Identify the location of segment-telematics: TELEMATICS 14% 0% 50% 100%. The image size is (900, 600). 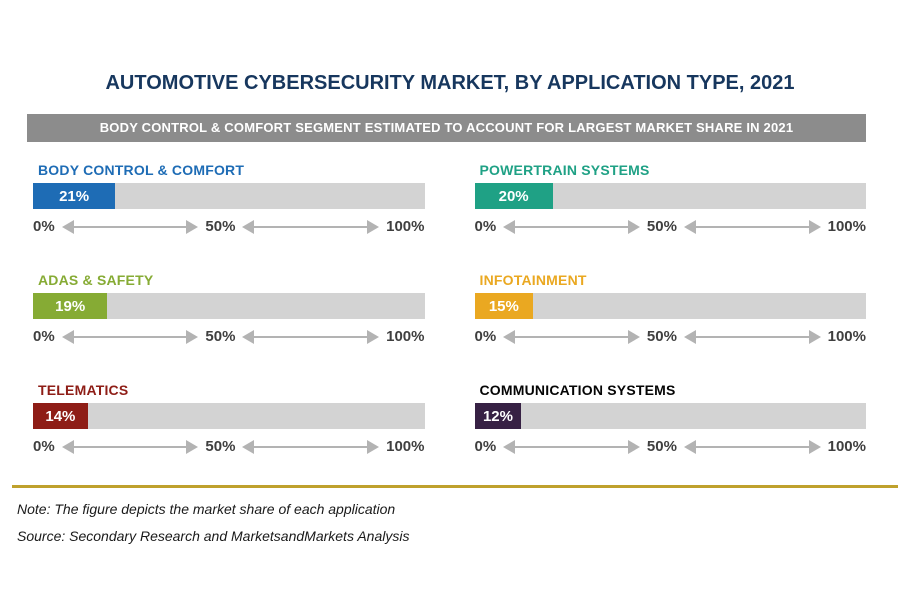
(229, 418).